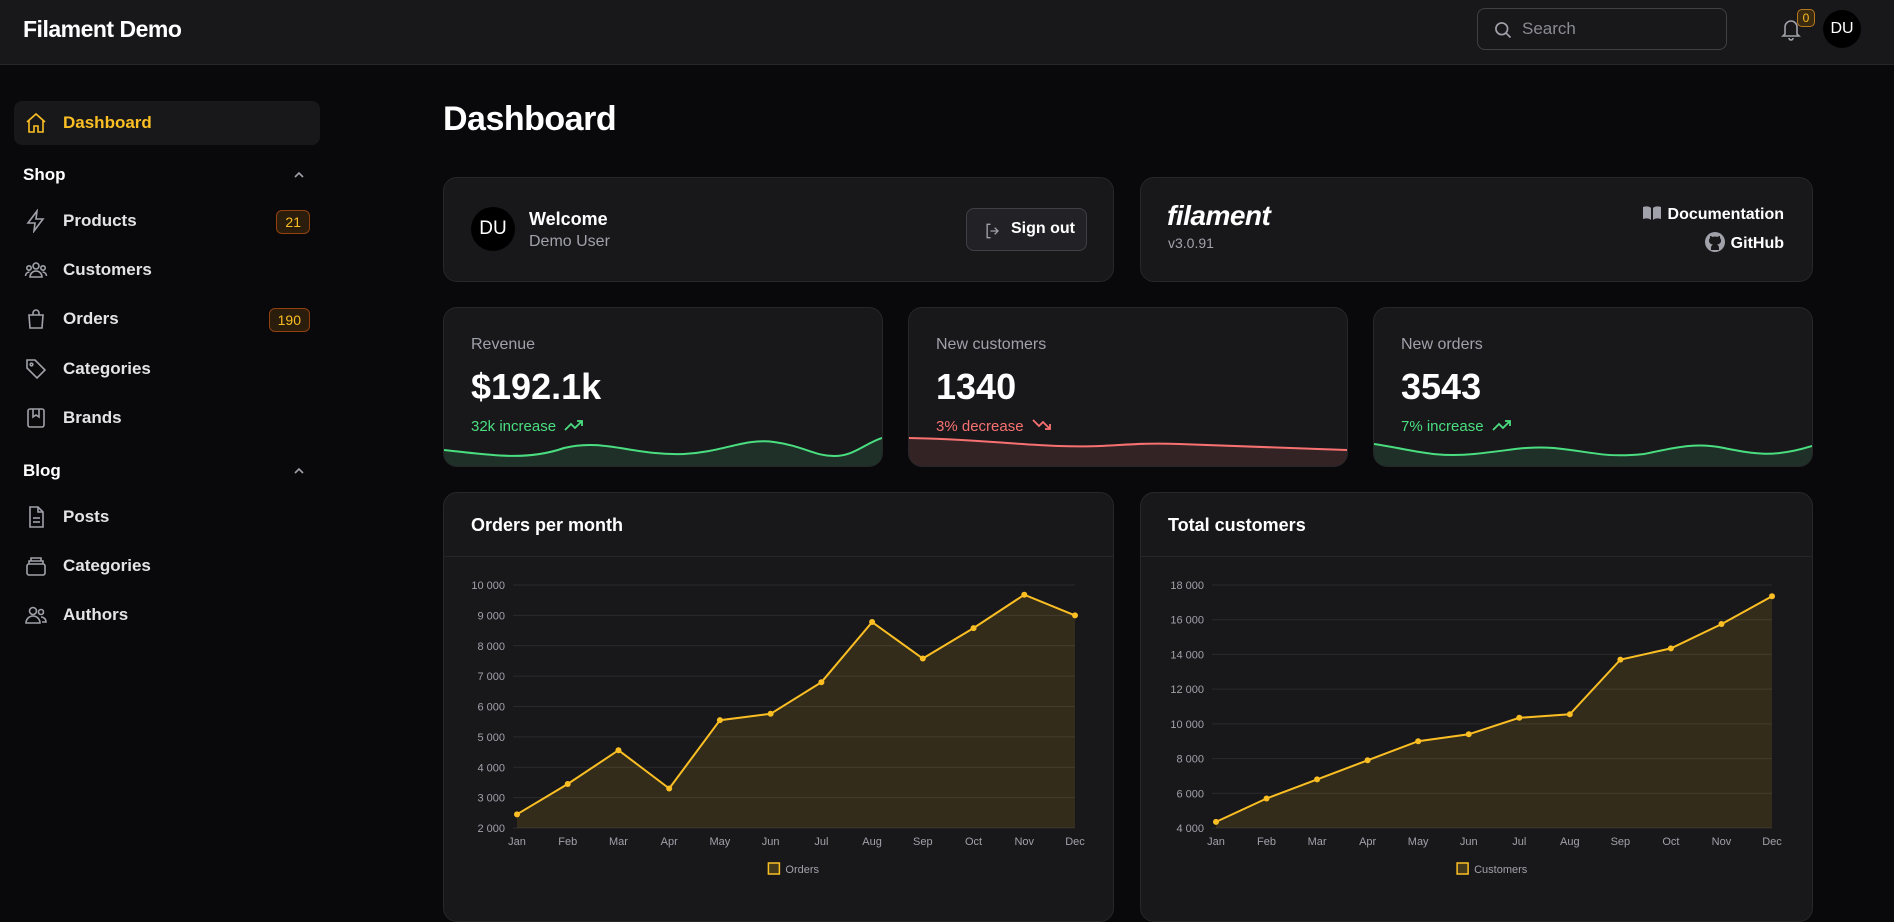 This screenshot has height=922, width=1894. Describe the element at coordinates (1237, 525) in the screenshot. I see `chart-title: Total customers` at that location.